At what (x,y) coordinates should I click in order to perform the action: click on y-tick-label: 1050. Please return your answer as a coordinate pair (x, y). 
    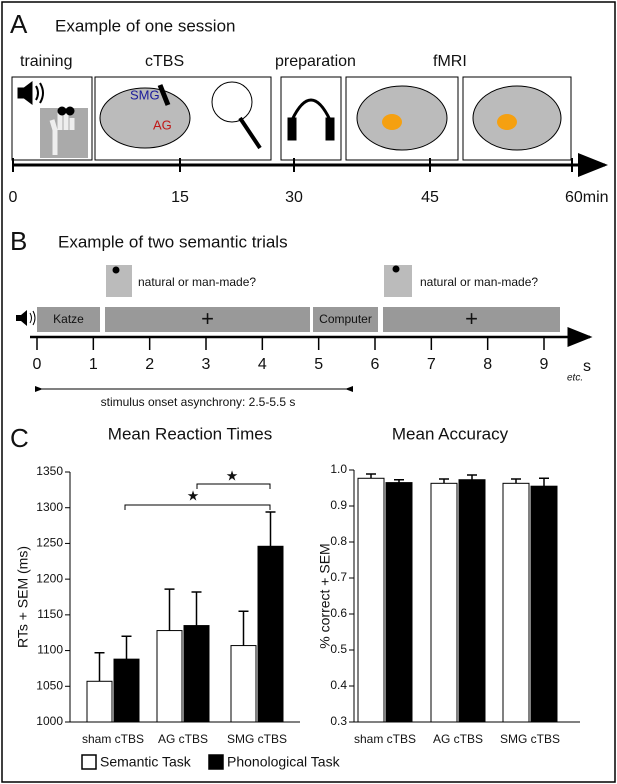
    Looking at the image, I should click on (49, 685).